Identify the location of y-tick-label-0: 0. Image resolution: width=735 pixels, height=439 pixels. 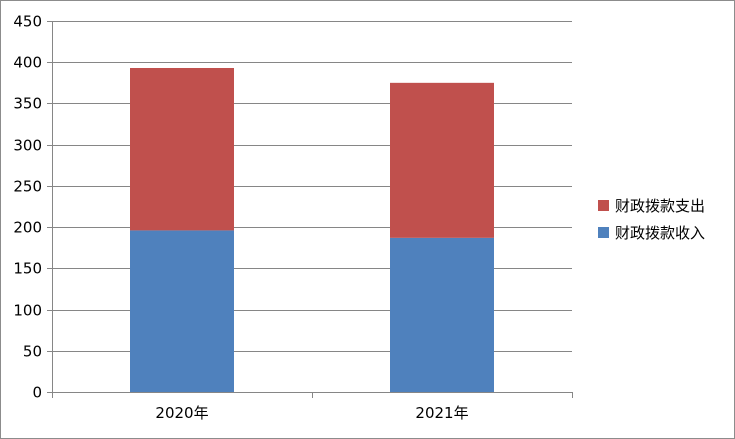
(37, 393).